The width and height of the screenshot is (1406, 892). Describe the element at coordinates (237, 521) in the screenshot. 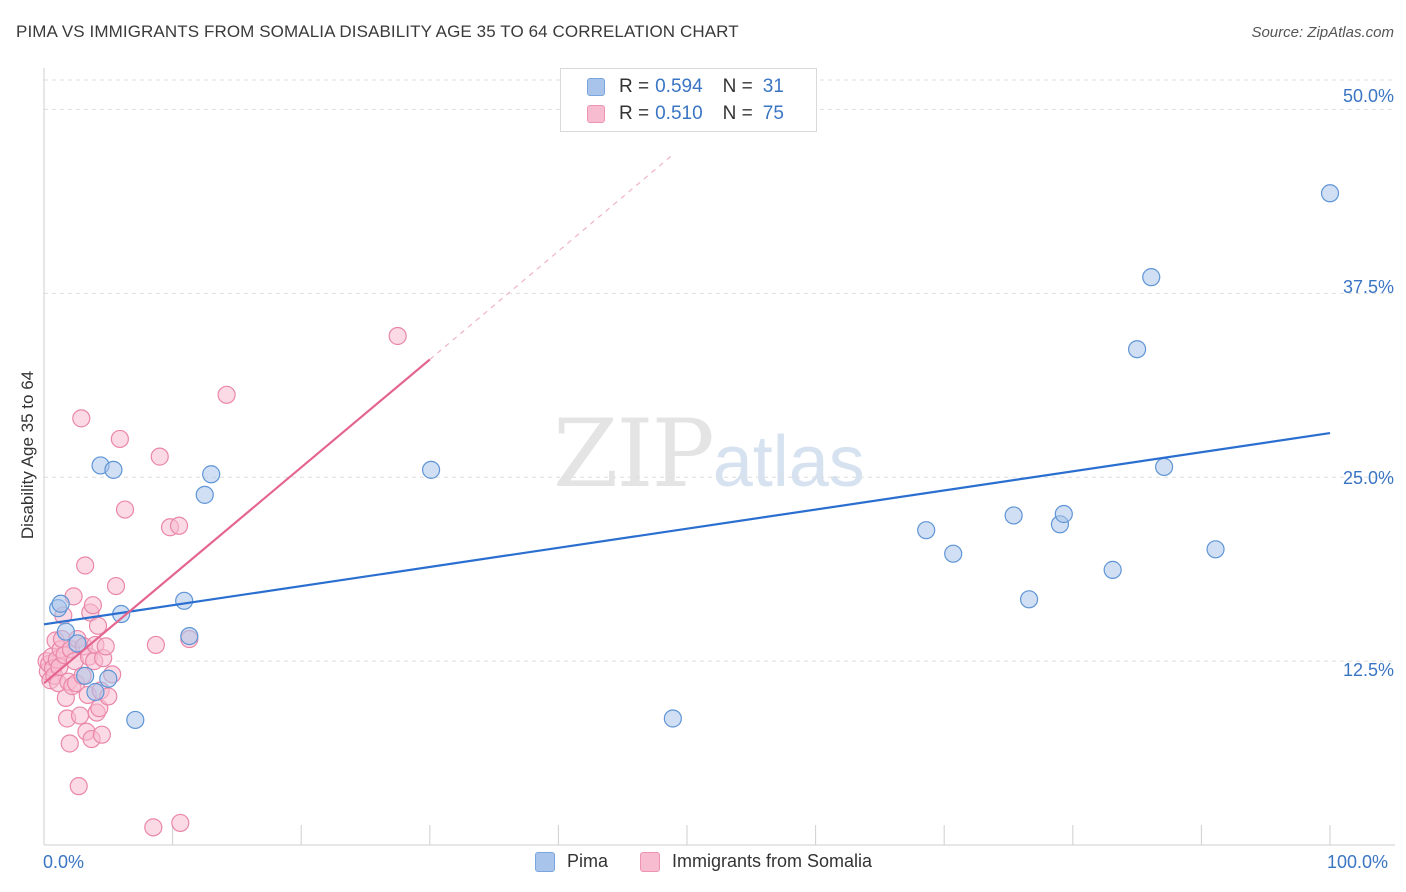

I see `somalia-trend-line` at that location.